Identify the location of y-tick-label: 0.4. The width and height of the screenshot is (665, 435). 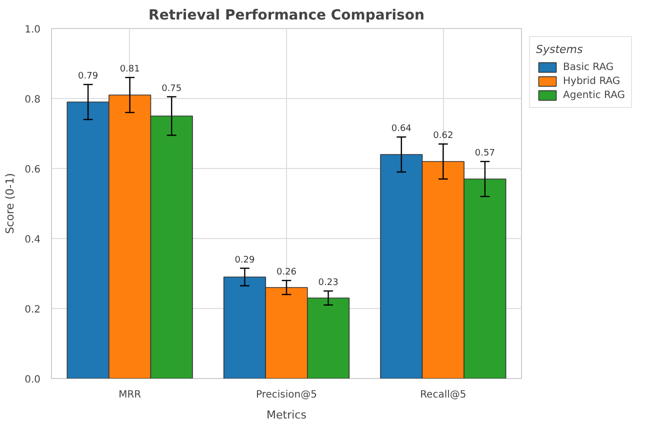
(32, 240).